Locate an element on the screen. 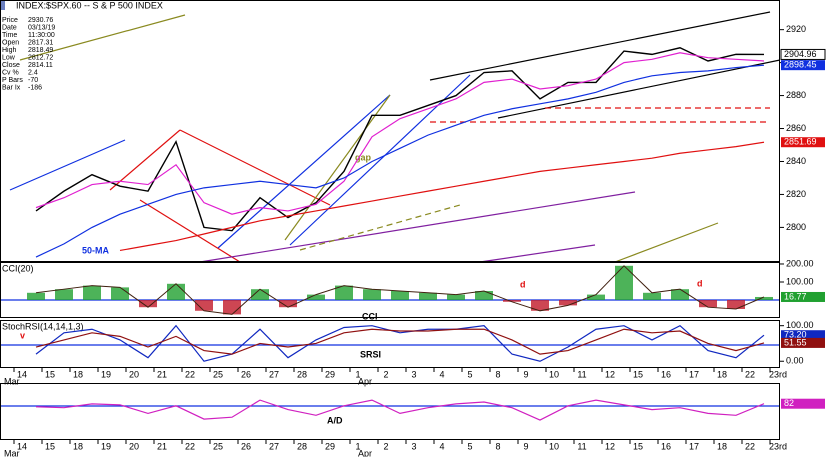 This screenshot has width=826, height=462. y-tick-label: 0.00 is located at coordinates (795, 361).